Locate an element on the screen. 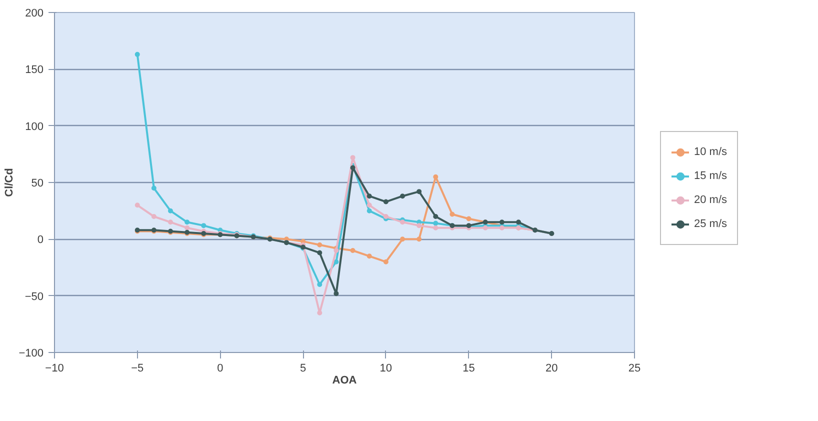 The image size is (818, 421). x-tick-label: −10 is located at coordinates (54, 368).